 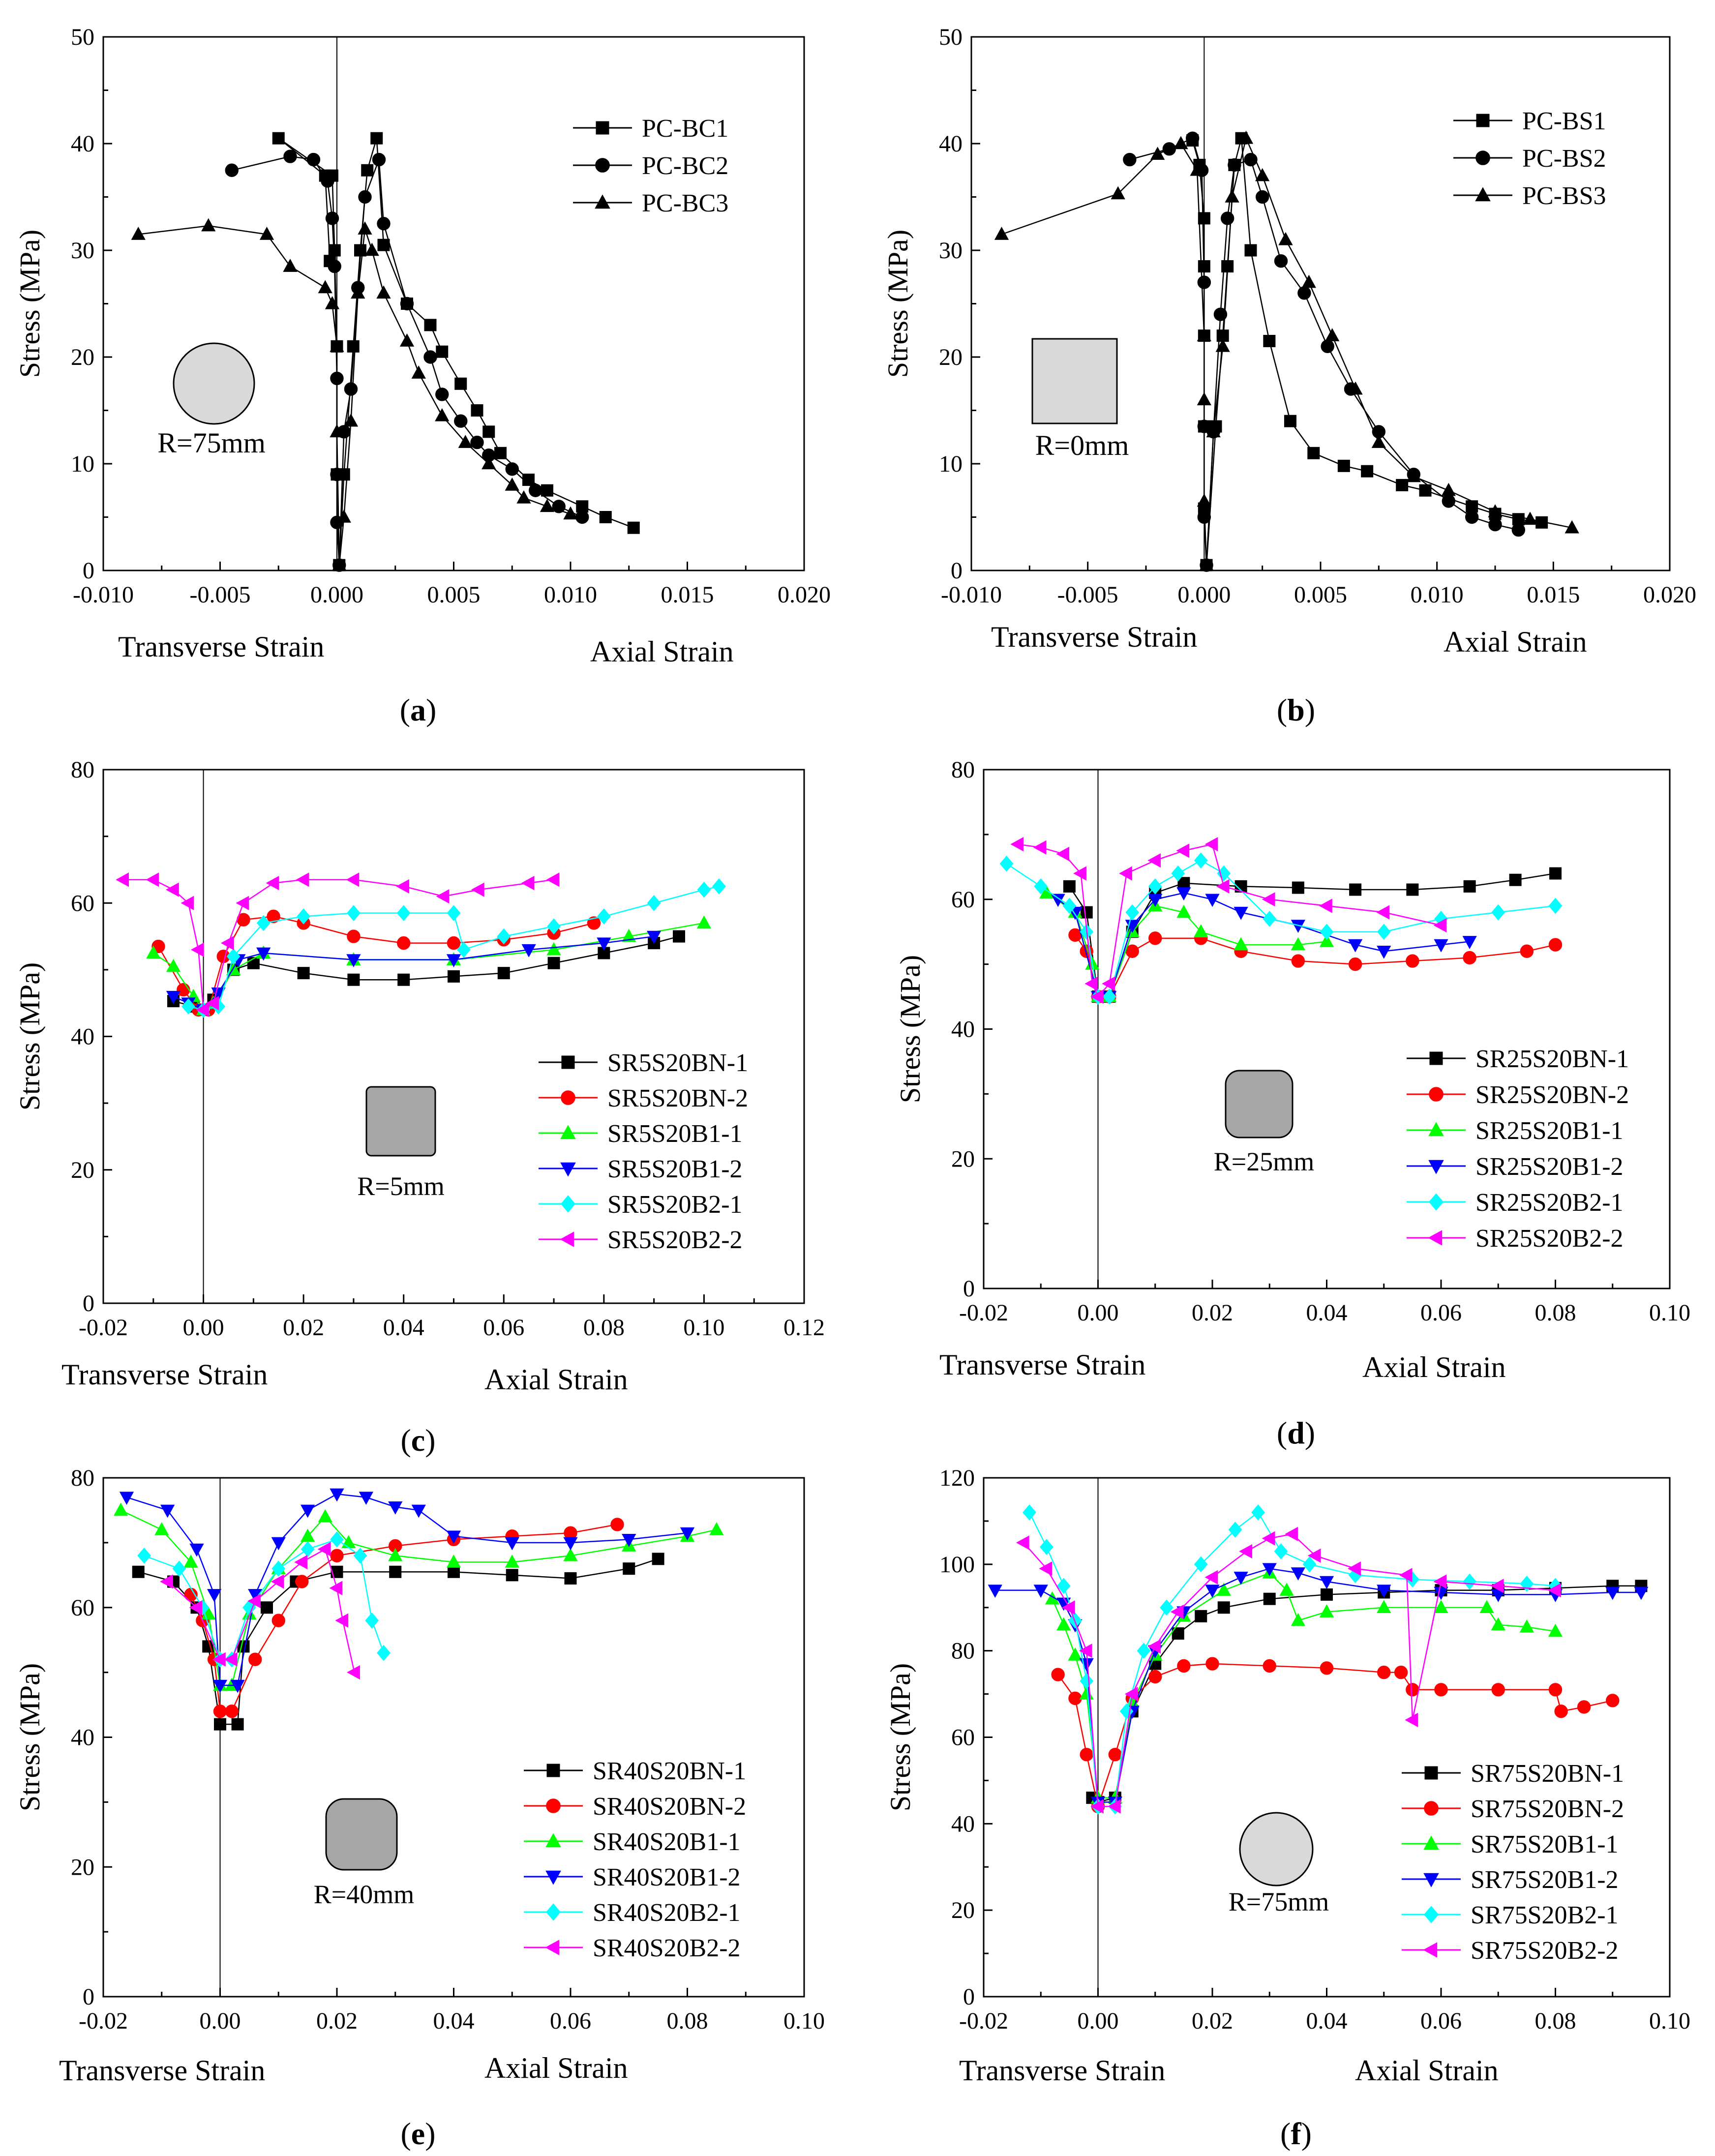 What do you see at coordinates (1548, 1809) in the screenshot?
I see `legend-label: SR75S20BN-2` at bounding box center [1548, 1809].